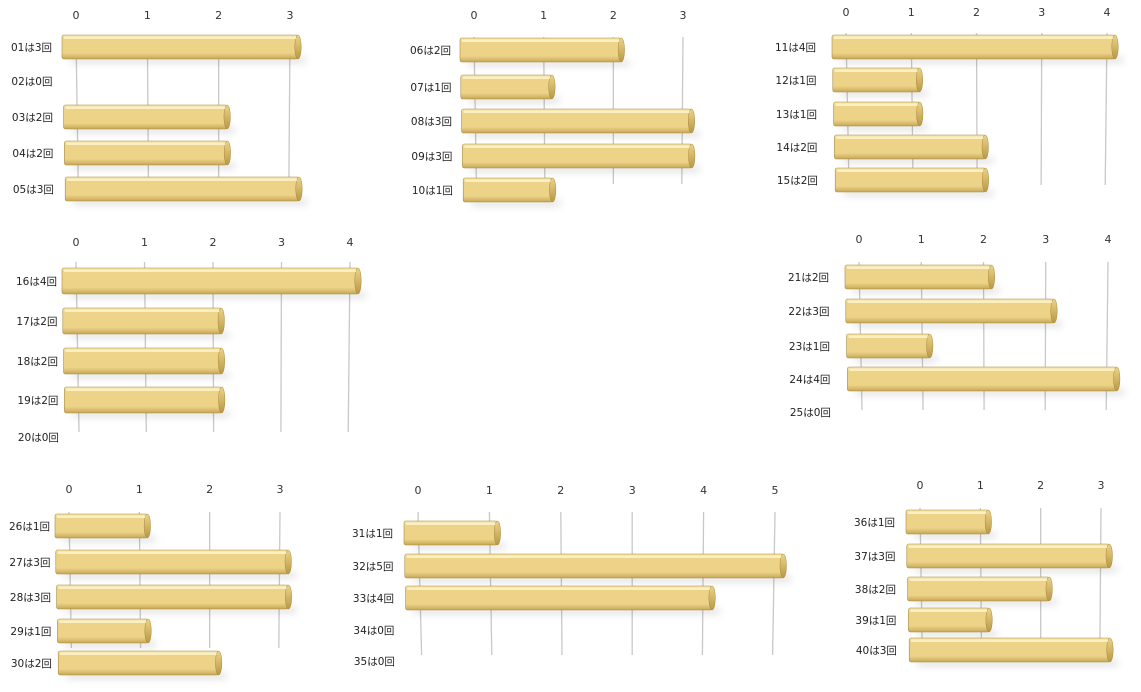 The image size is (1141, 692). I want to click on x-tick-label: 4, so click(1107, 12).